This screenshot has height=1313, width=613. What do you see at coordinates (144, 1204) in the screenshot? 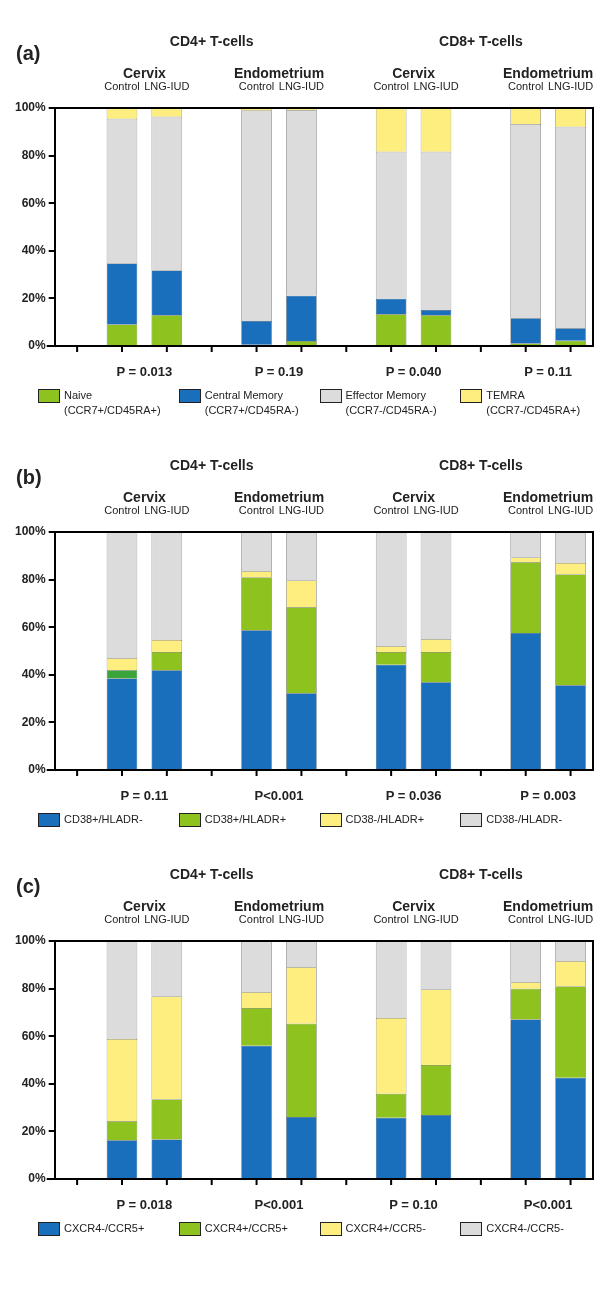
I see `text: P = 0.018` at bounding box center [144, 1204].